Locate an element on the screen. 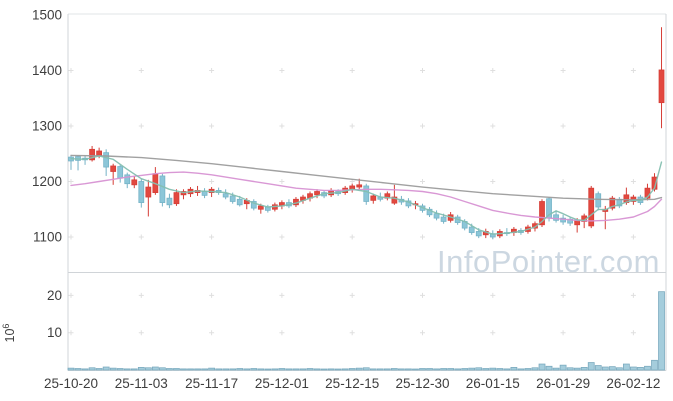 This screenshot has height=401, width=673. price-tick-label: 1300 is located at coordinates (47, 126).